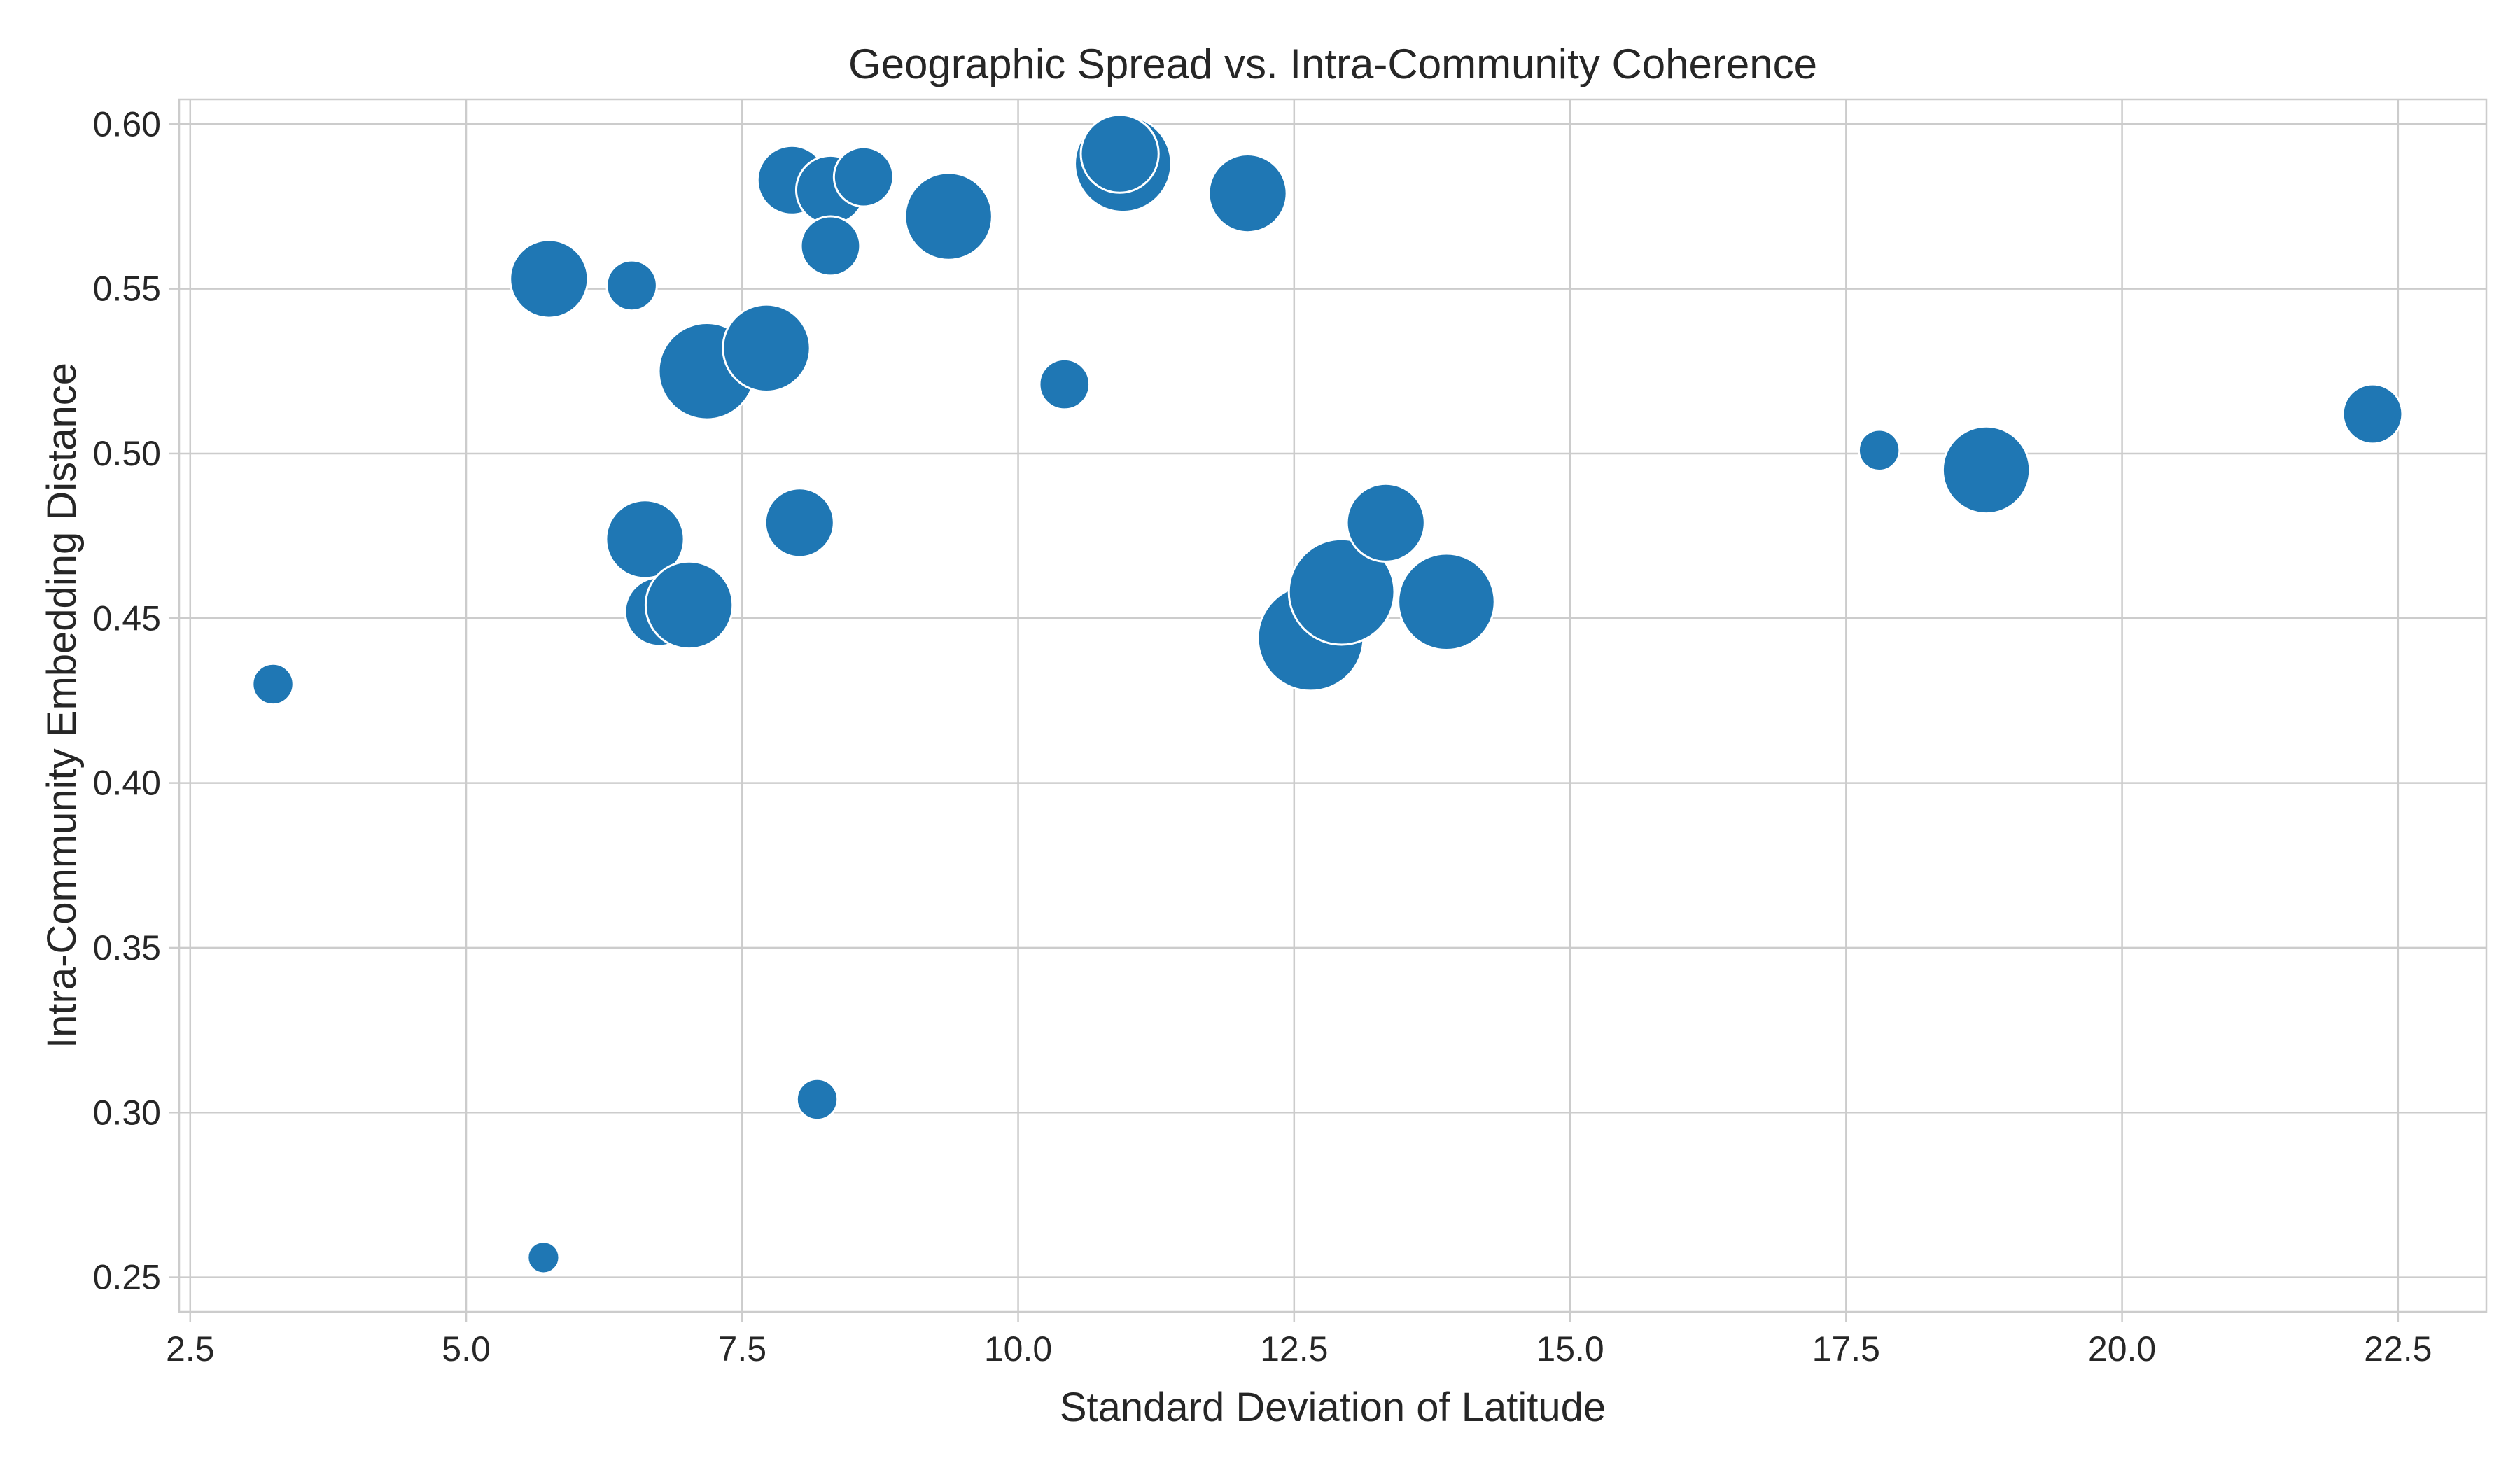  I want to click on y-tick-label: 0.30, so click(127, 1112).